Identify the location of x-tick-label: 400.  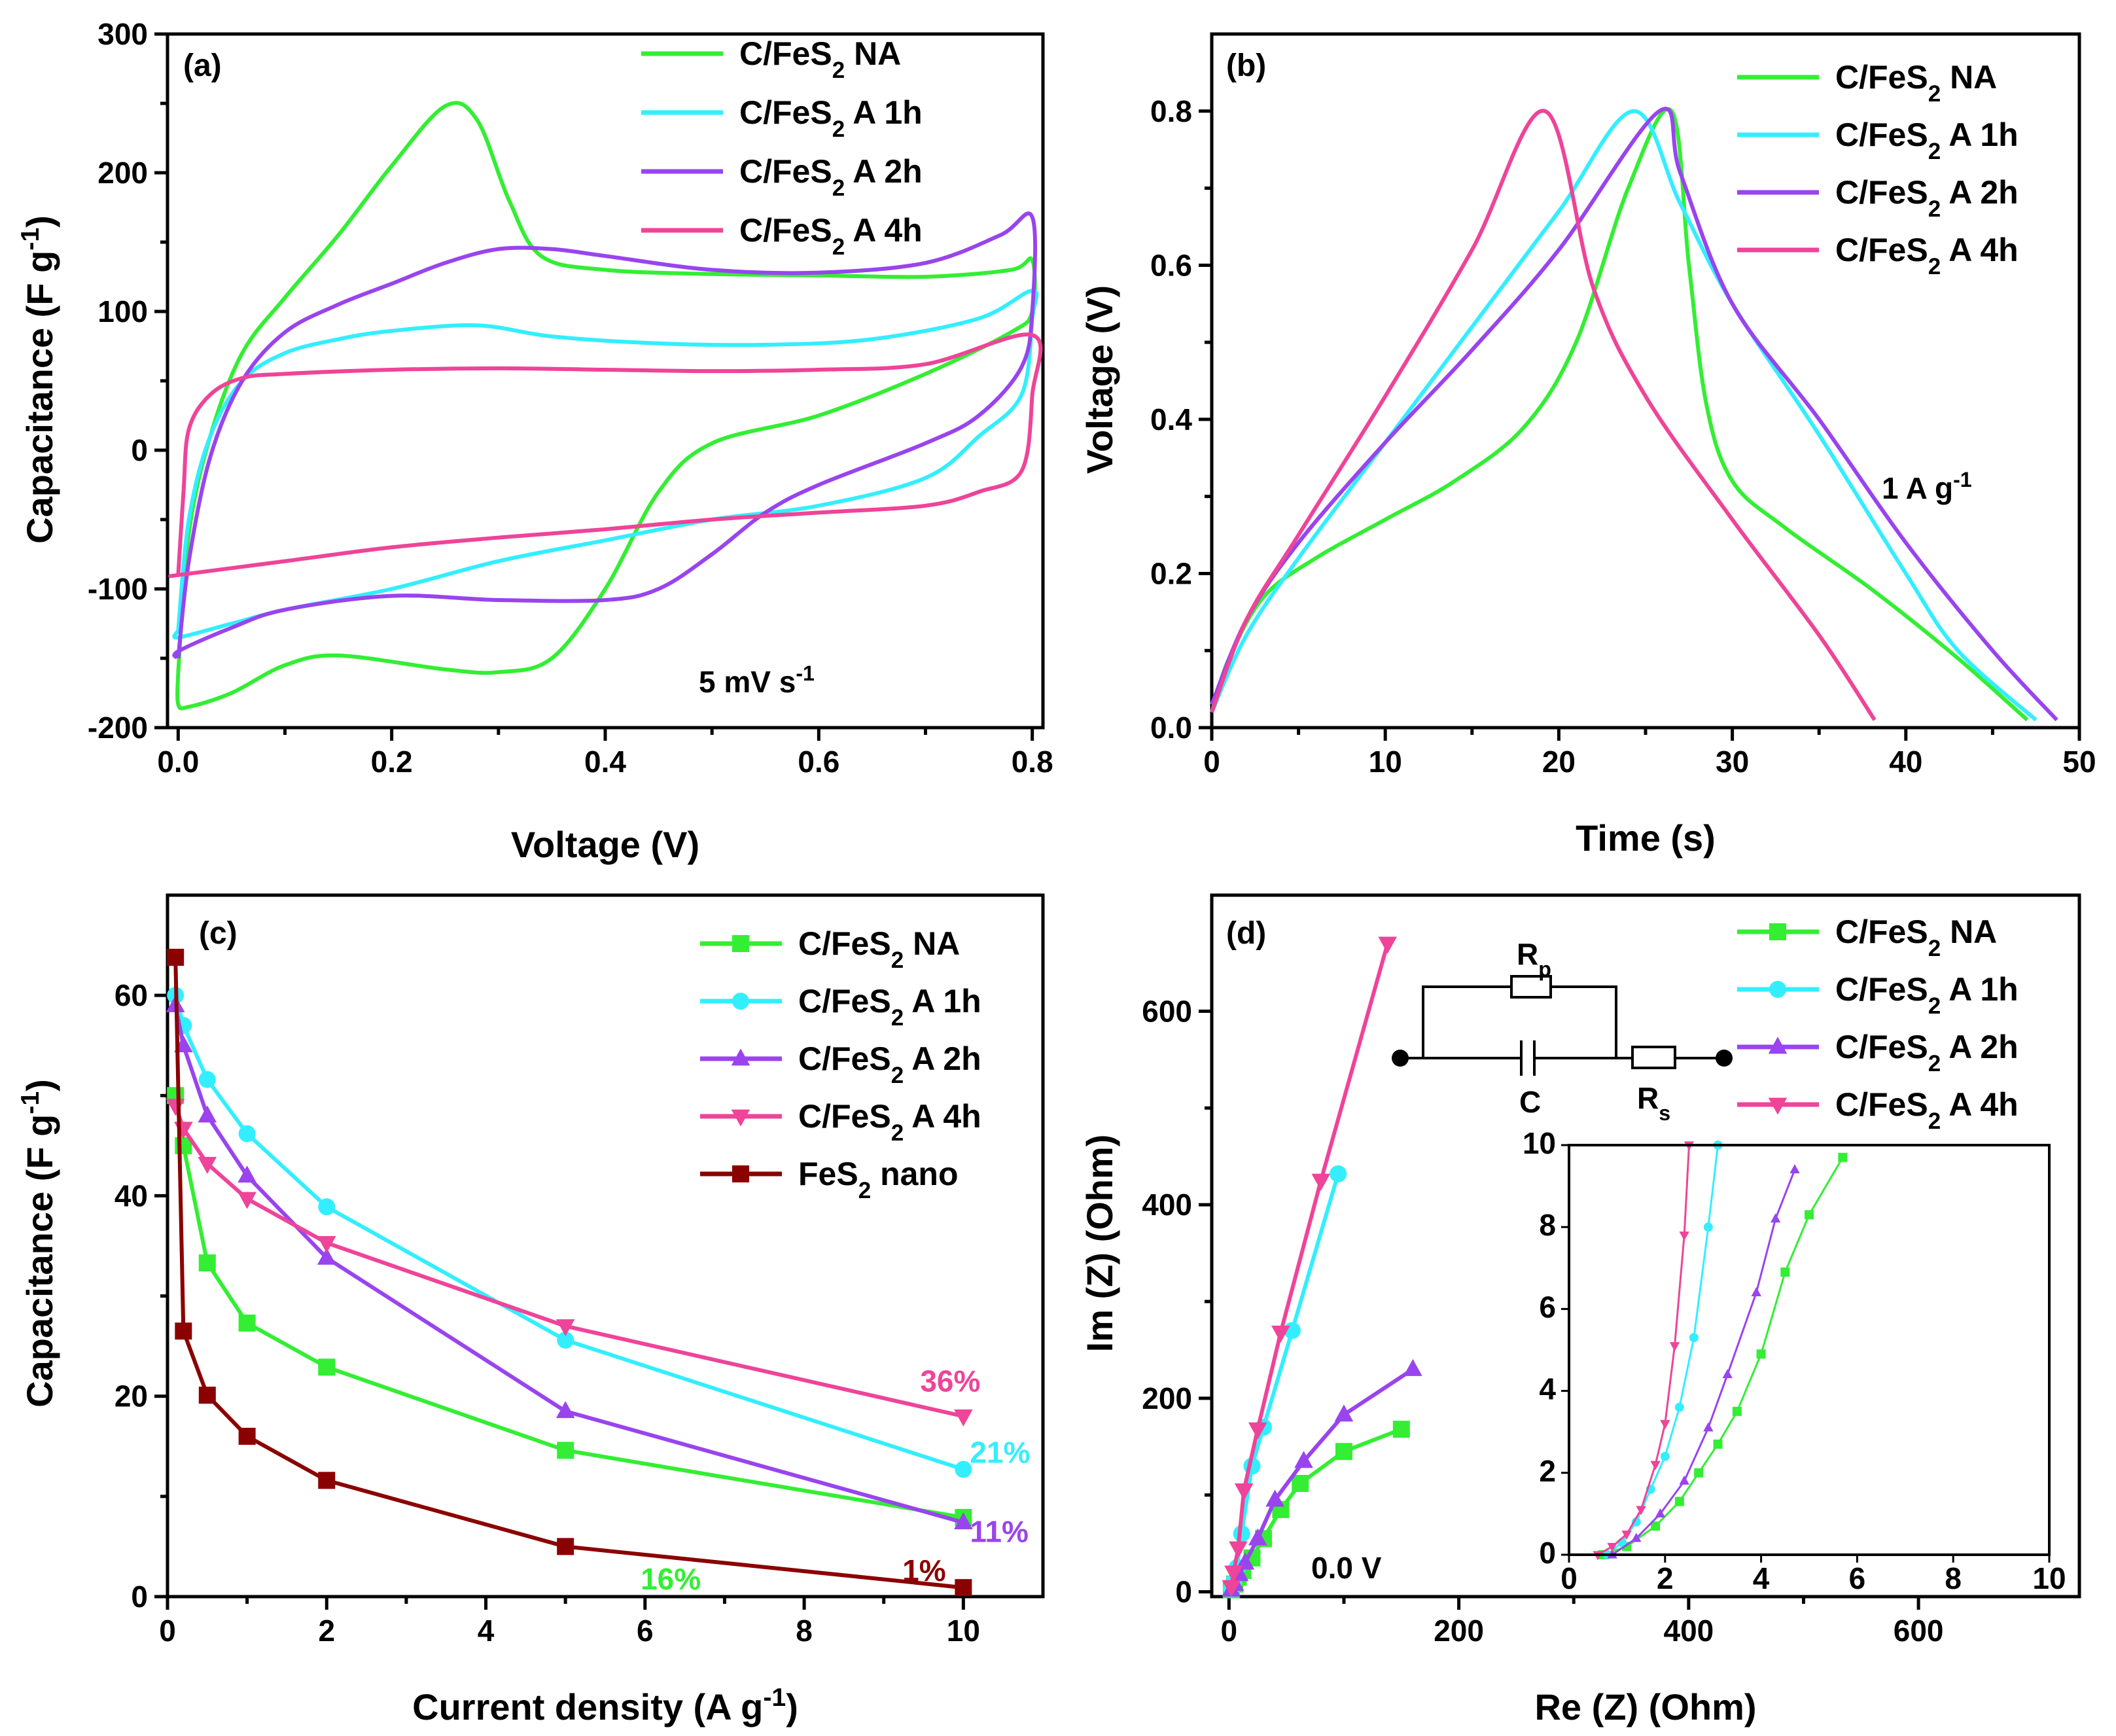
(1688, 1631).